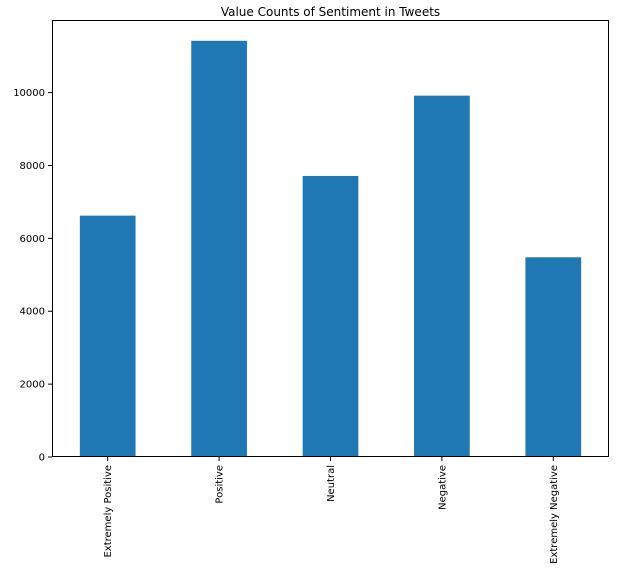 Image resolution: width=628 pixels, height=577 pixels. What do you see at coordinates (32, 166) in the screenshot?
I see `y-tick-label: 8000` at bounding box center [32, 166].